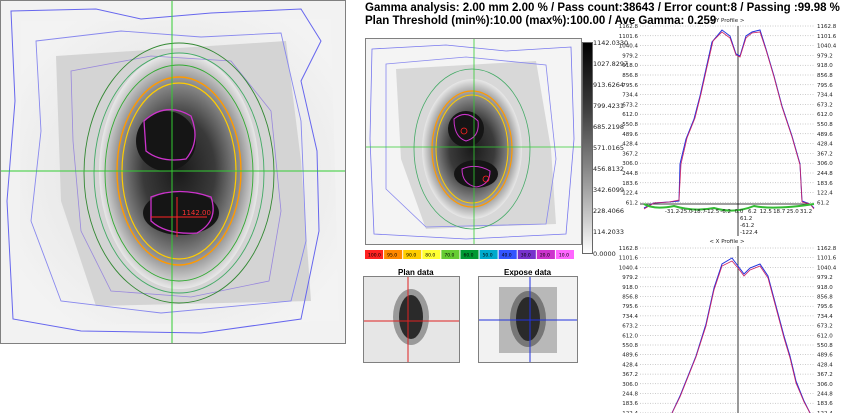  I want to click on isodose-swatch-label: 100.0, so click(374, 256).